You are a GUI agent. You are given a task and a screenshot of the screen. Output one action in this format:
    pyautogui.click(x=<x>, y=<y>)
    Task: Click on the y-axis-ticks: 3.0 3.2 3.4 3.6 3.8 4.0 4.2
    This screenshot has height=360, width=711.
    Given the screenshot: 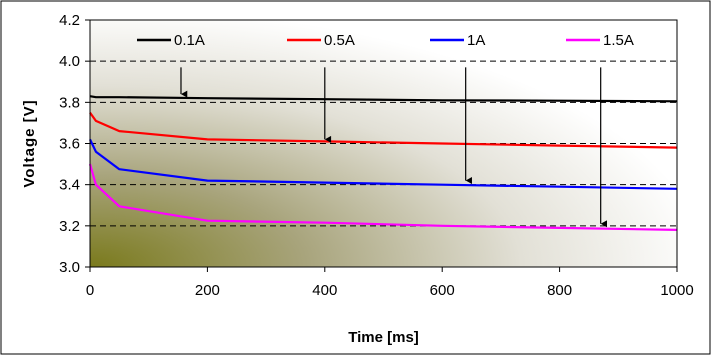 What is the action you would take?
    pyautogui.click(x=74, y=144)
    